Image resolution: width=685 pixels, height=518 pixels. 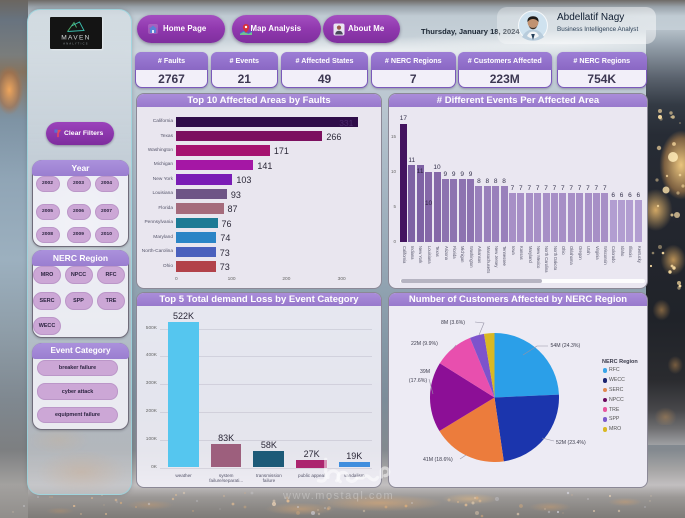 What do you see at coordinates (75, 44) in the screenshot?
I see `svg-text: ANALYTICS` at bounding box center [75, 44].